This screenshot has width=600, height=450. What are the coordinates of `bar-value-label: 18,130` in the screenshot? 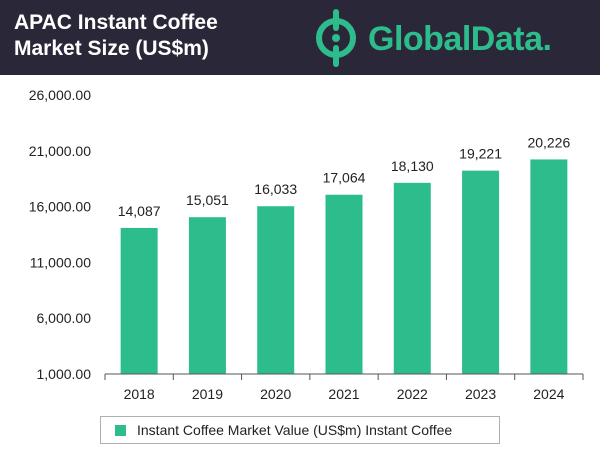 It's located at (412, 166).